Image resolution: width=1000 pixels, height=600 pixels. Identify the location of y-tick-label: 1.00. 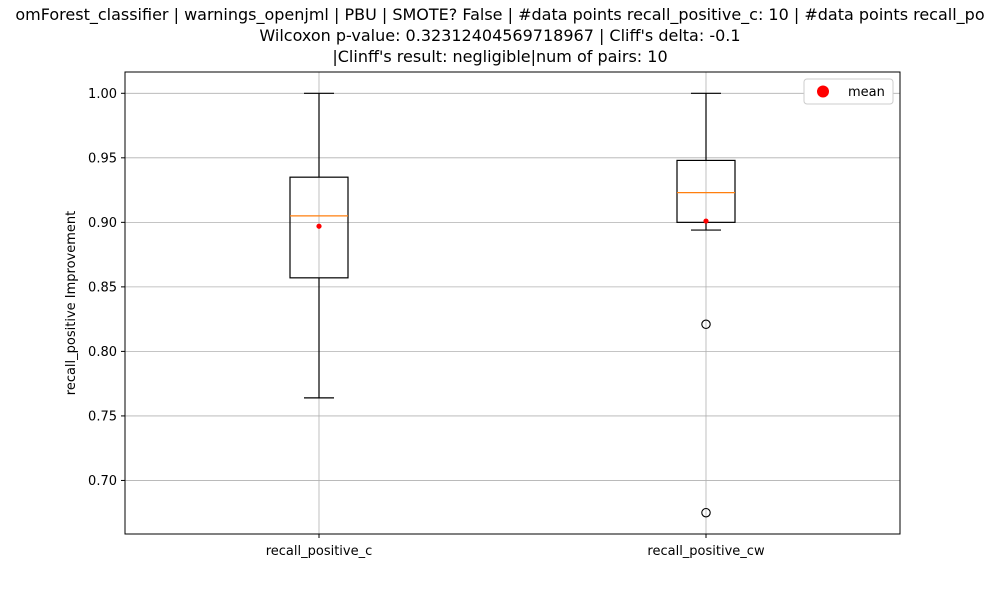
(102, 94).